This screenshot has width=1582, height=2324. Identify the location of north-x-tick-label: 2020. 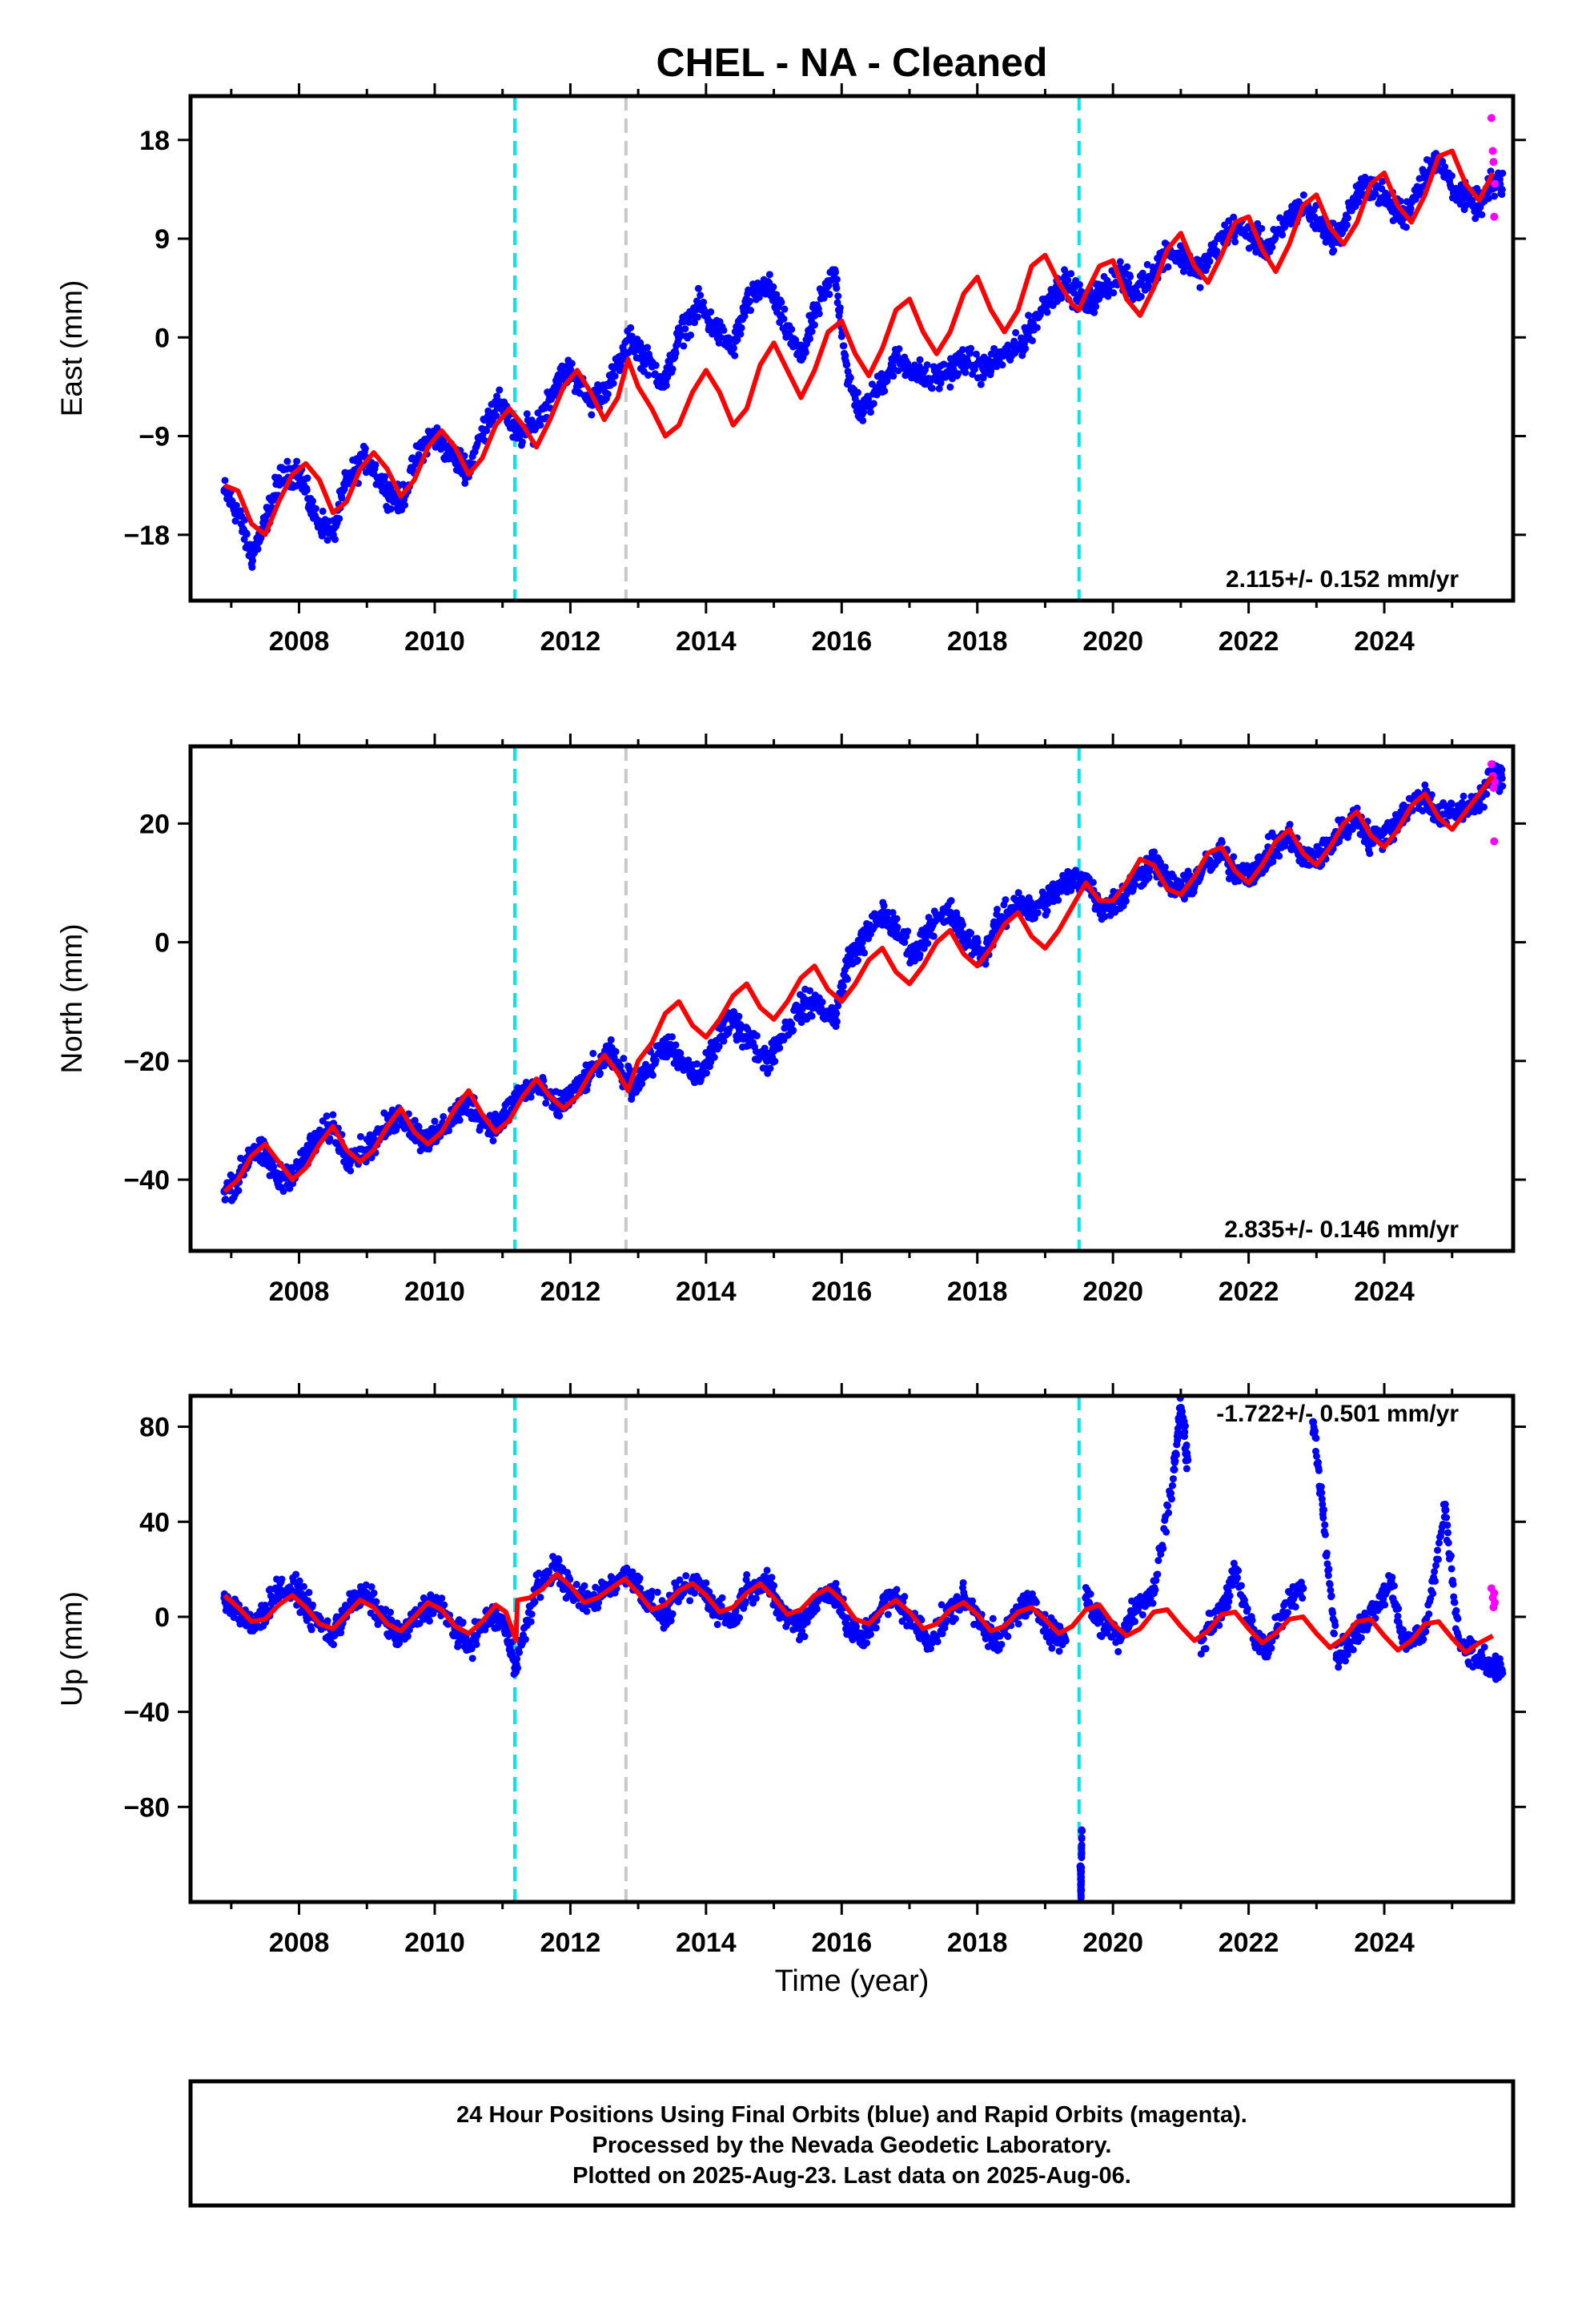
(1112, 1292).